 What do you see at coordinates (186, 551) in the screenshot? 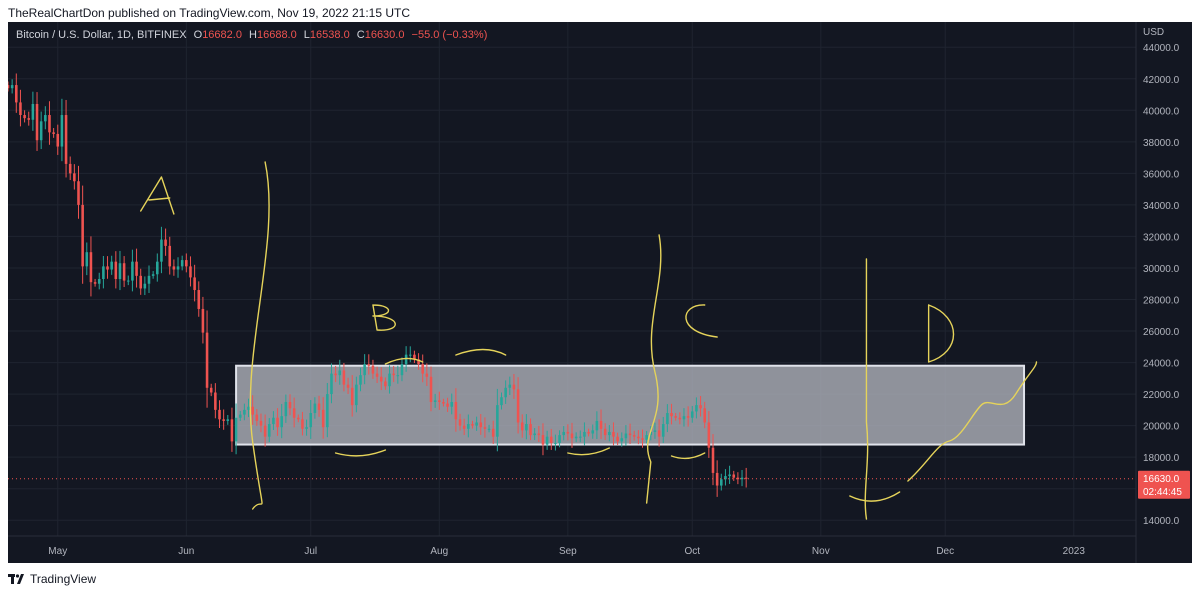
I see `time-tick-label: Jun` at bounding box center [186, 551].